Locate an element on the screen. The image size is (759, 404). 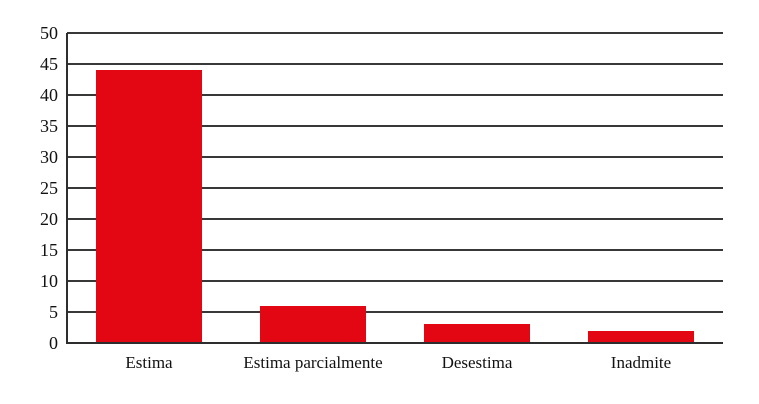
bar-desestima is located at coordinates (477, 333).